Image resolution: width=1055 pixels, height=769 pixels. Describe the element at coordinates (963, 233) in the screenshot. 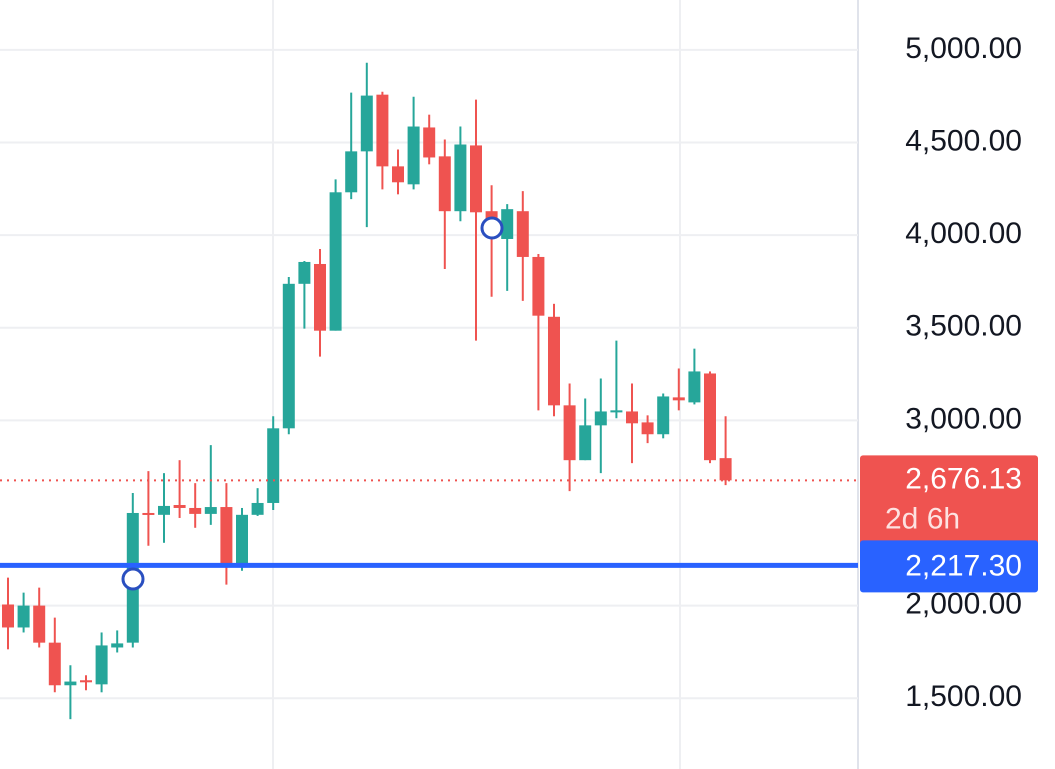

I see `y-tick-label: 4,000.00` at that location.